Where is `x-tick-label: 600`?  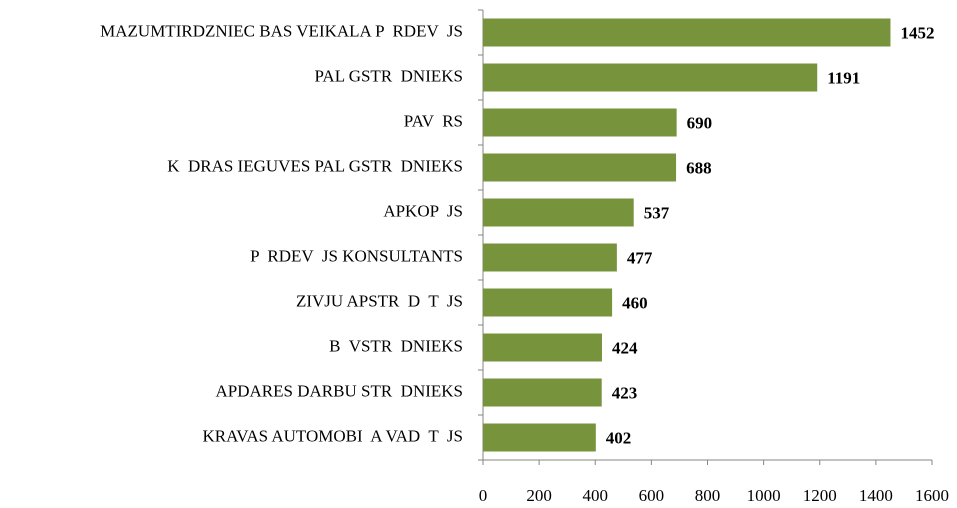 x-tick-label: 600 is located at coordinates (652, 495).